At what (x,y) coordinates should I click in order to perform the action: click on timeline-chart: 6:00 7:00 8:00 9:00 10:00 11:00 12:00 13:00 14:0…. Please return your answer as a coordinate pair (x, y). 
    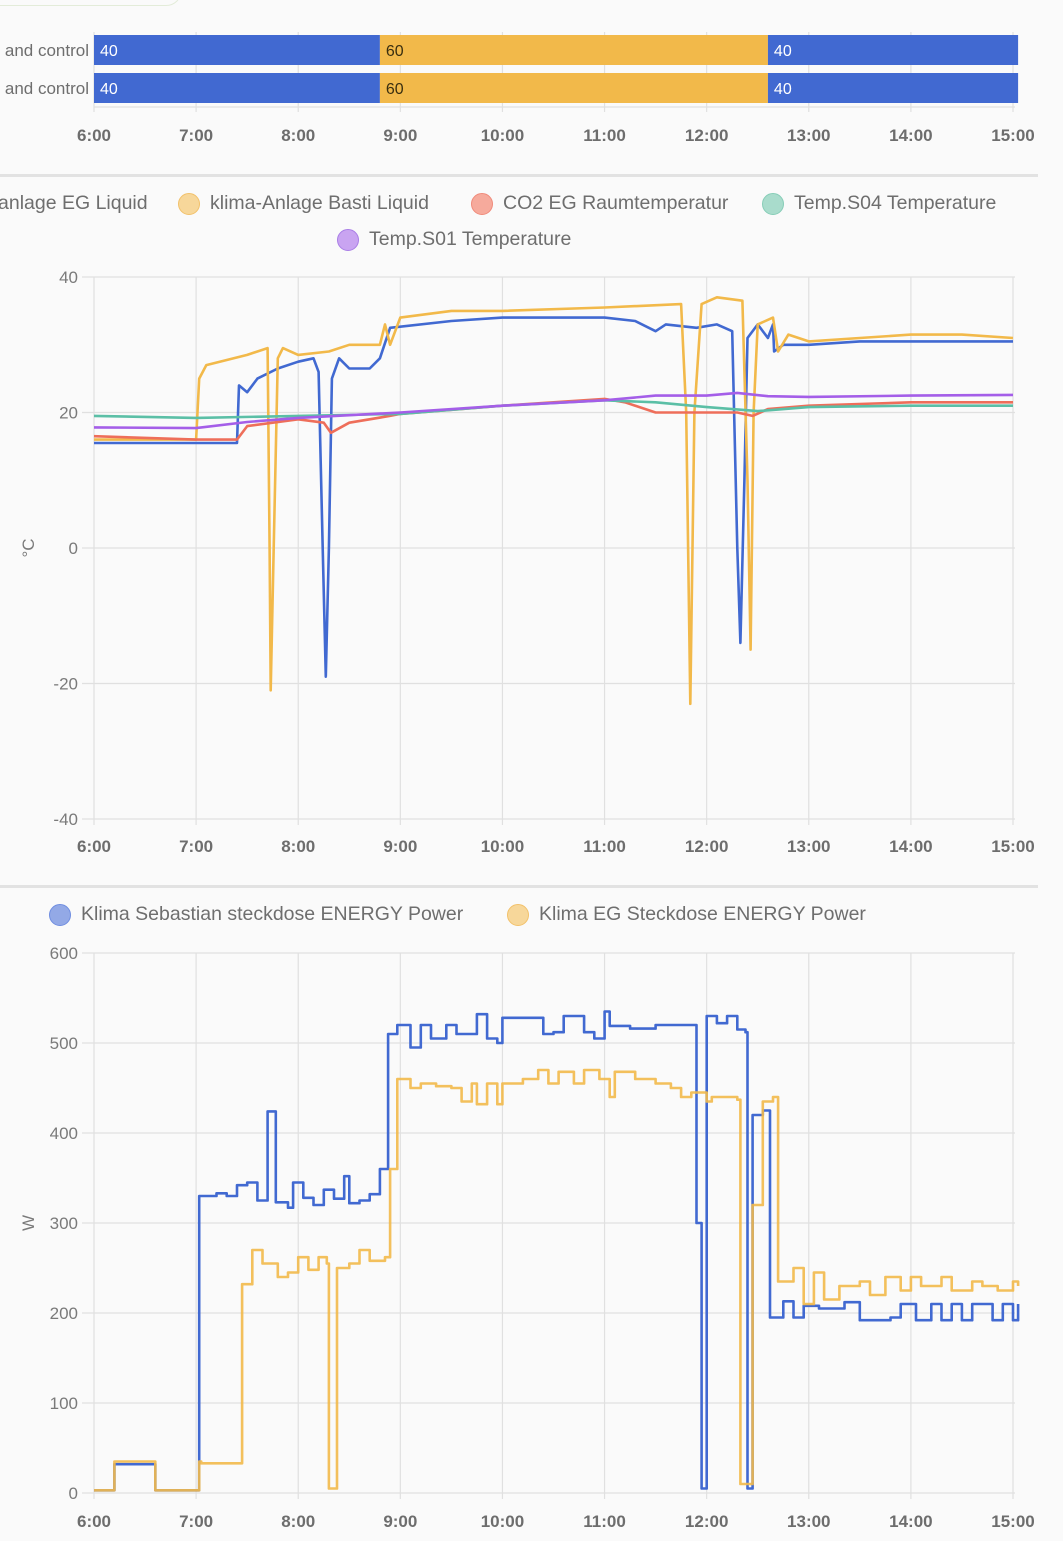
    Looking at the image, I should click on (520, 88).